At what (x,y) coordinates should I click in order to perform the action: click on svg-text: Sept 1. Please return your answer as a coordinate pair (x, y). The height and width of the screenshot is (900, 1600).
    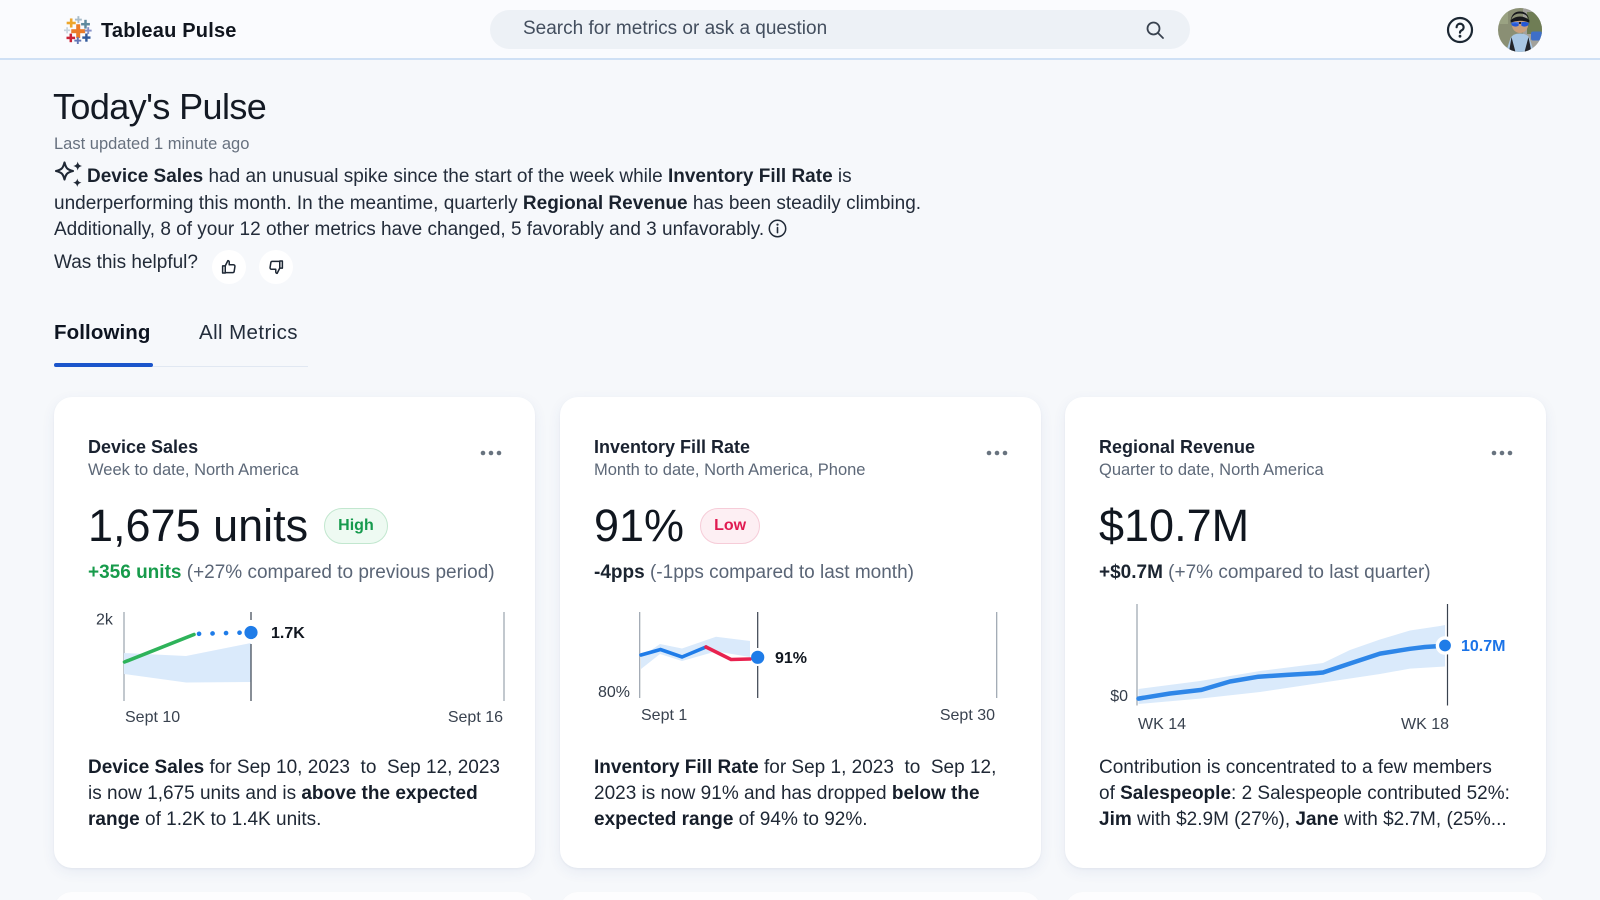
    Looking at the image, I should click on (664, 715).